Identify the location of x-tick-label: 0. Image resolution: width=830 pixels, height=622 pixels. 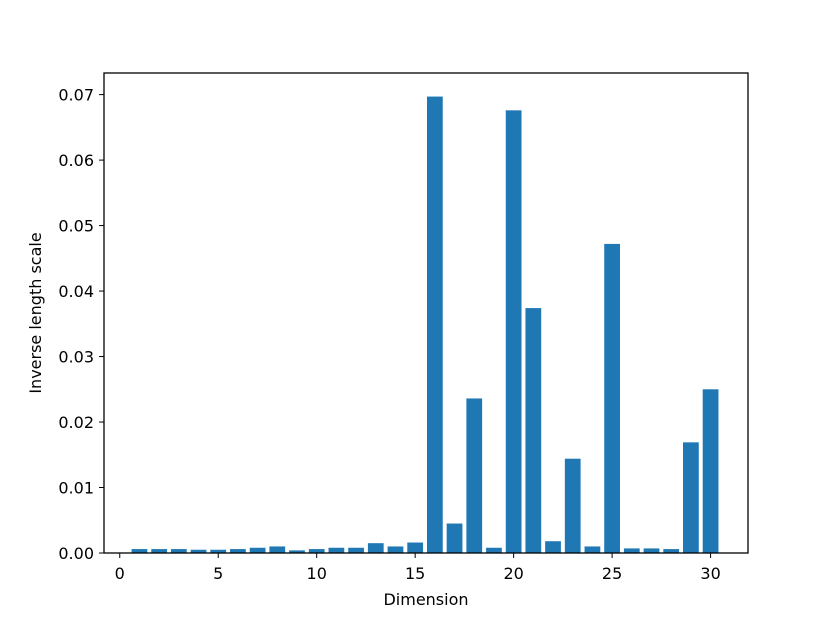
(120, 573).